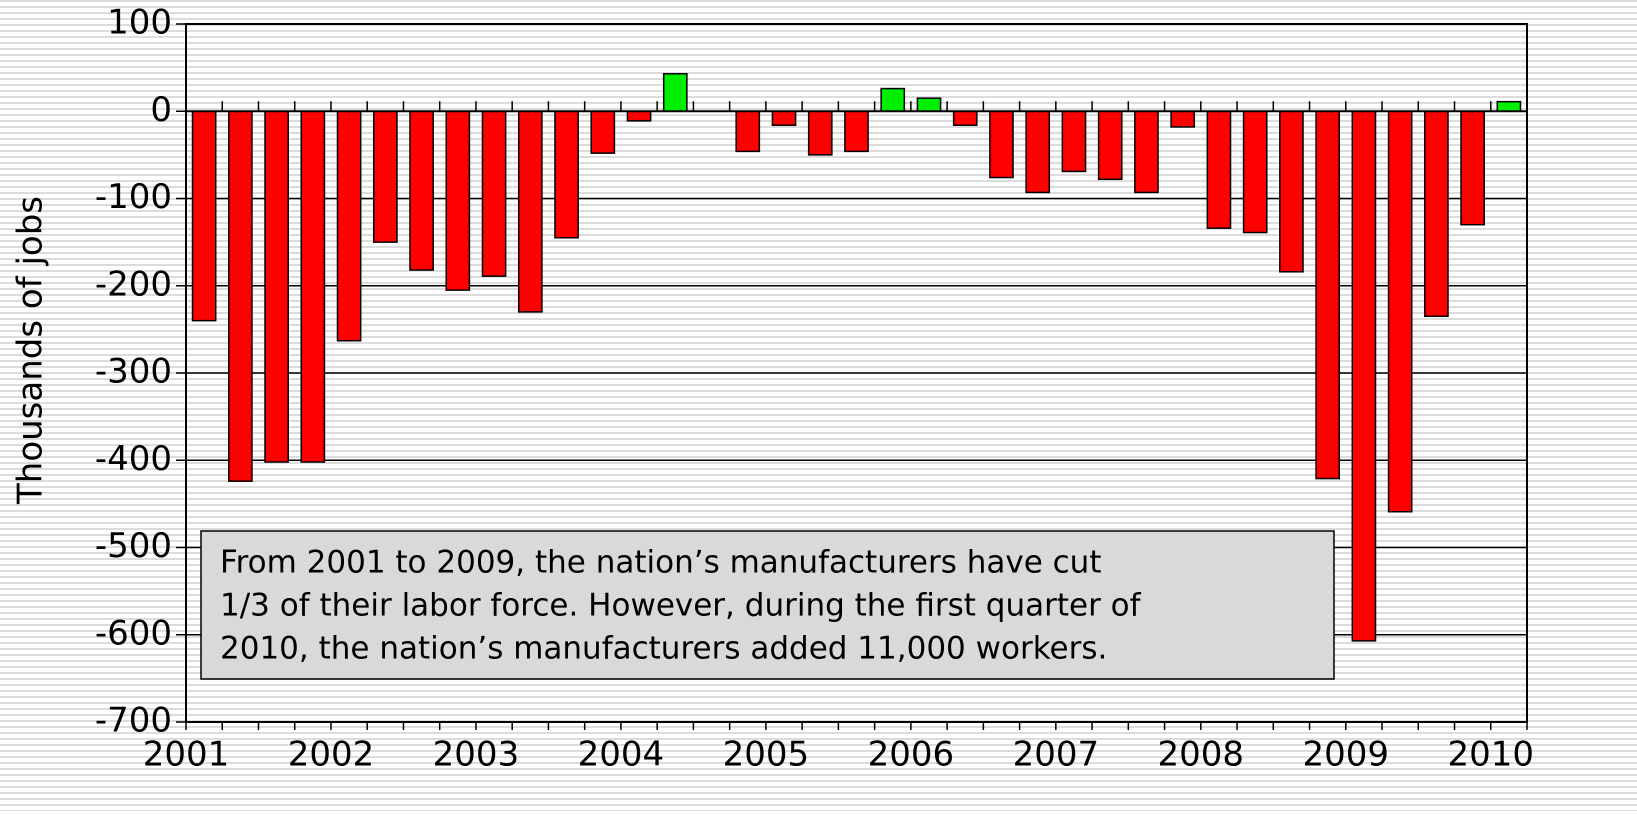 The height and width of the screenshot is (815, 1637). What do you see at coordinates (133, 372) in the screenshot?
I see `y-tick-label: -300` at bounding box center [133, 372].